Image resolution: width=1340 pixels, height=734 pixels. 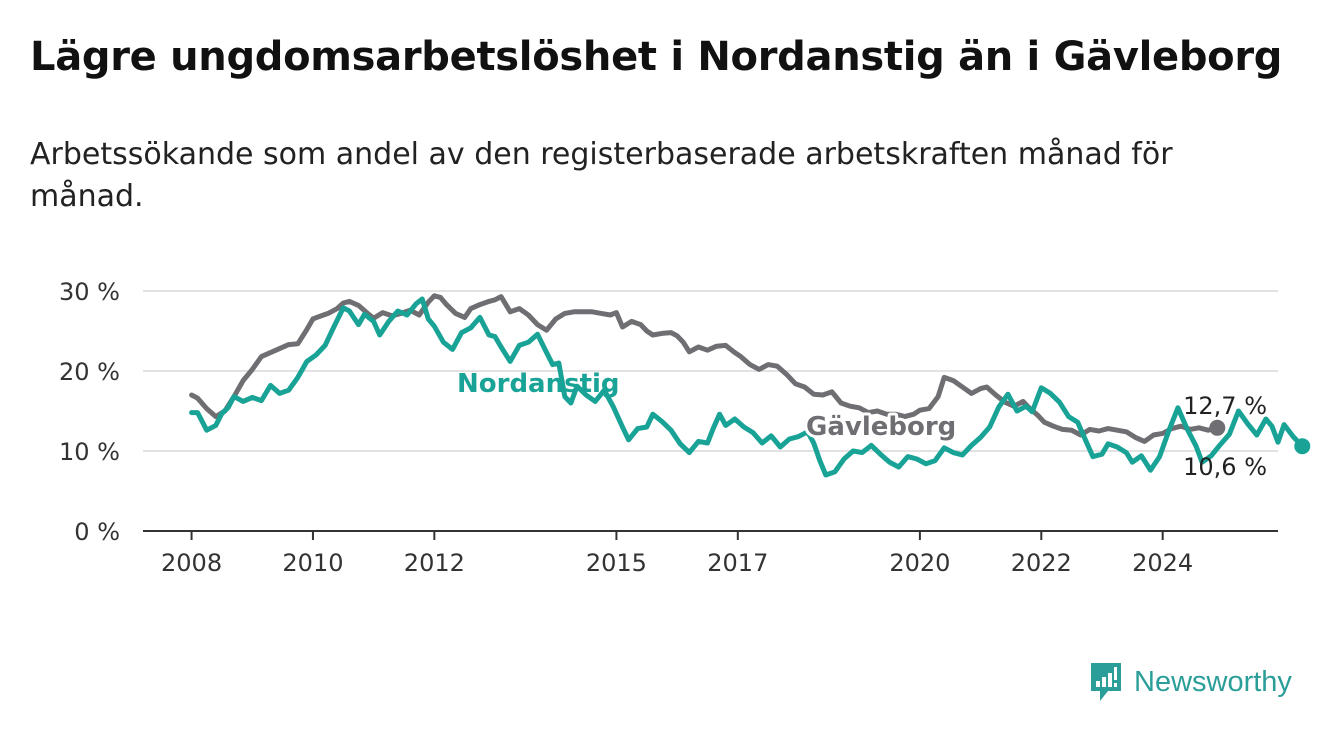 I want to click on y-tick-label: 20 %, so click(x=89, y=372).